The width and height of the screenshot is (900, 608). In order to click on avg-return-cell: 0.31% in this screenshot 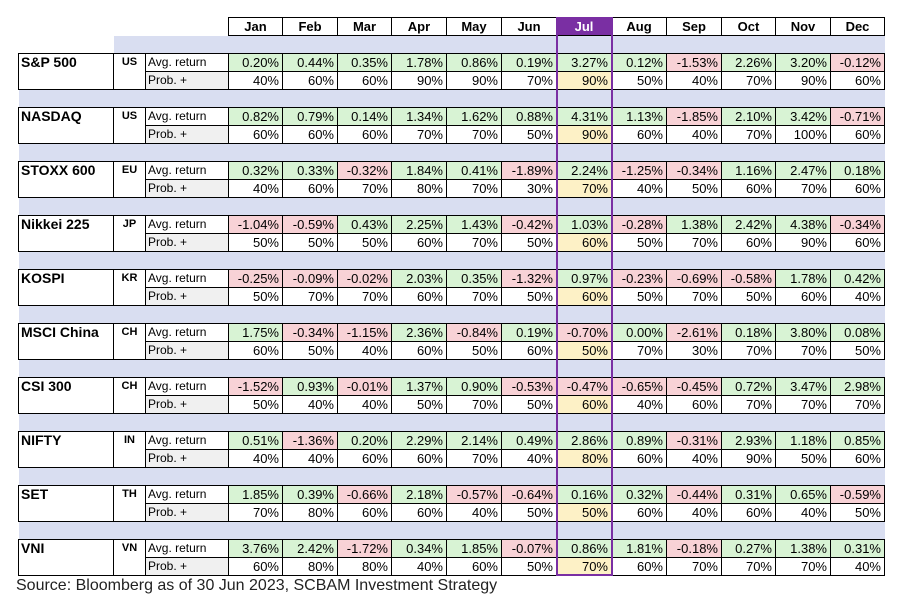, I will do `click(748, 494)`.